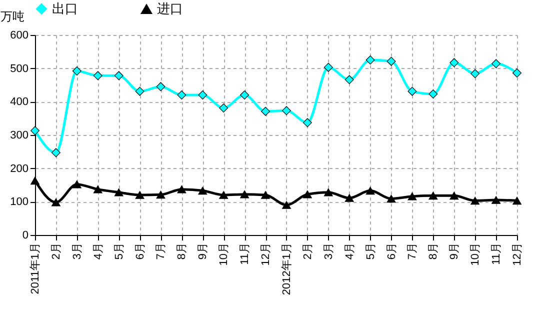 The height and width of the screenshot is (326, 536). Describe the element at coordinates (65, 8) in the screenshot. I see `legend-label: 出口` at that location.